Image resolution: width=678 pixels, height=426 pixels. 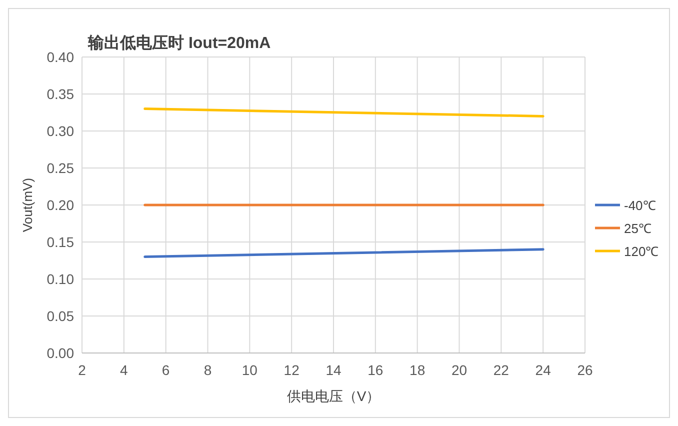 What do you see at coordinates (60, 94) in the screenshot?
I see `ytick: 0.35` at bounding box center [60, 94].